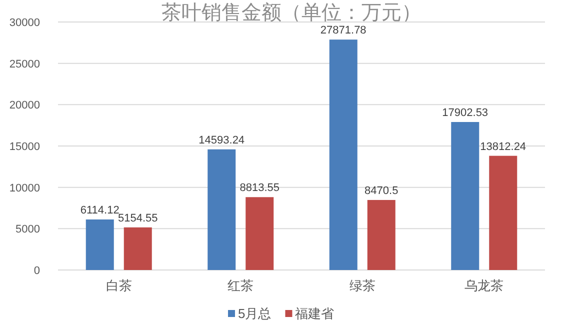  I want to click on data-label: 14593.24, so click(221, 140).